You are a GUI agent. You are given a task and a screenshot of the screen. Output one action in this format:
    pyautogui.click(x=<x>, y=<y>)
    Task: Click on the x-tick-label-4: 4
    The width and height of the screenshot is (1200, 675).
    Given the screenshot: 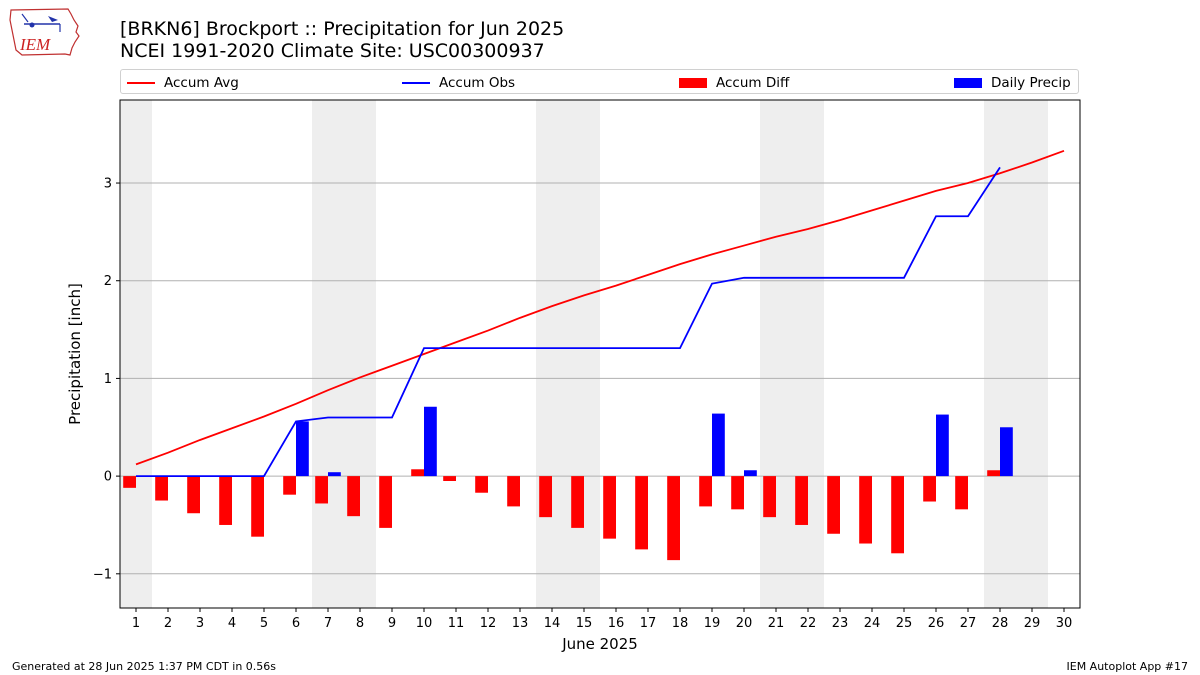 What is the action you would take?
    pyautogui.click(x=232, y=623)
    